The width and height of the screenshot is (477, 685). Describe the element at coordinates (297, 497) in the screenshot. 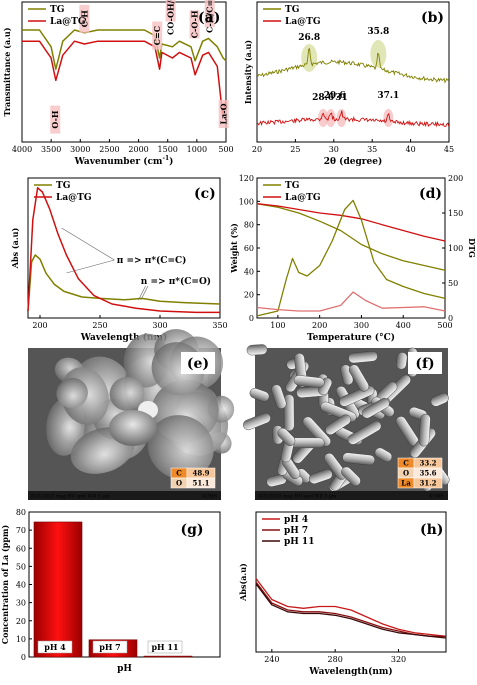

I see `sem-info-text: 8/21/2023 mag HV spot WD 5 μm` at that location.